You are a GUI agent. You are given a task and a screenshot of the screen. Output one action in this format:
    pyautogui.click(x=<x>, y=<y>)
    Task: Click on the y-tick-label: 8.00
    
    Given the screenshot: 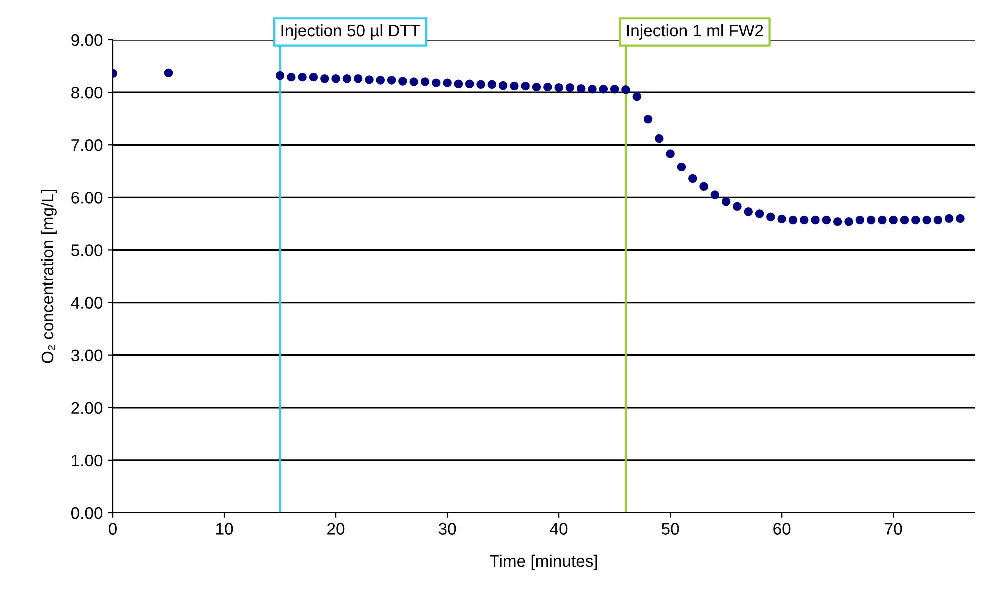 What is the action you would take?
    pyautogui.click(x=87, y=92)
    